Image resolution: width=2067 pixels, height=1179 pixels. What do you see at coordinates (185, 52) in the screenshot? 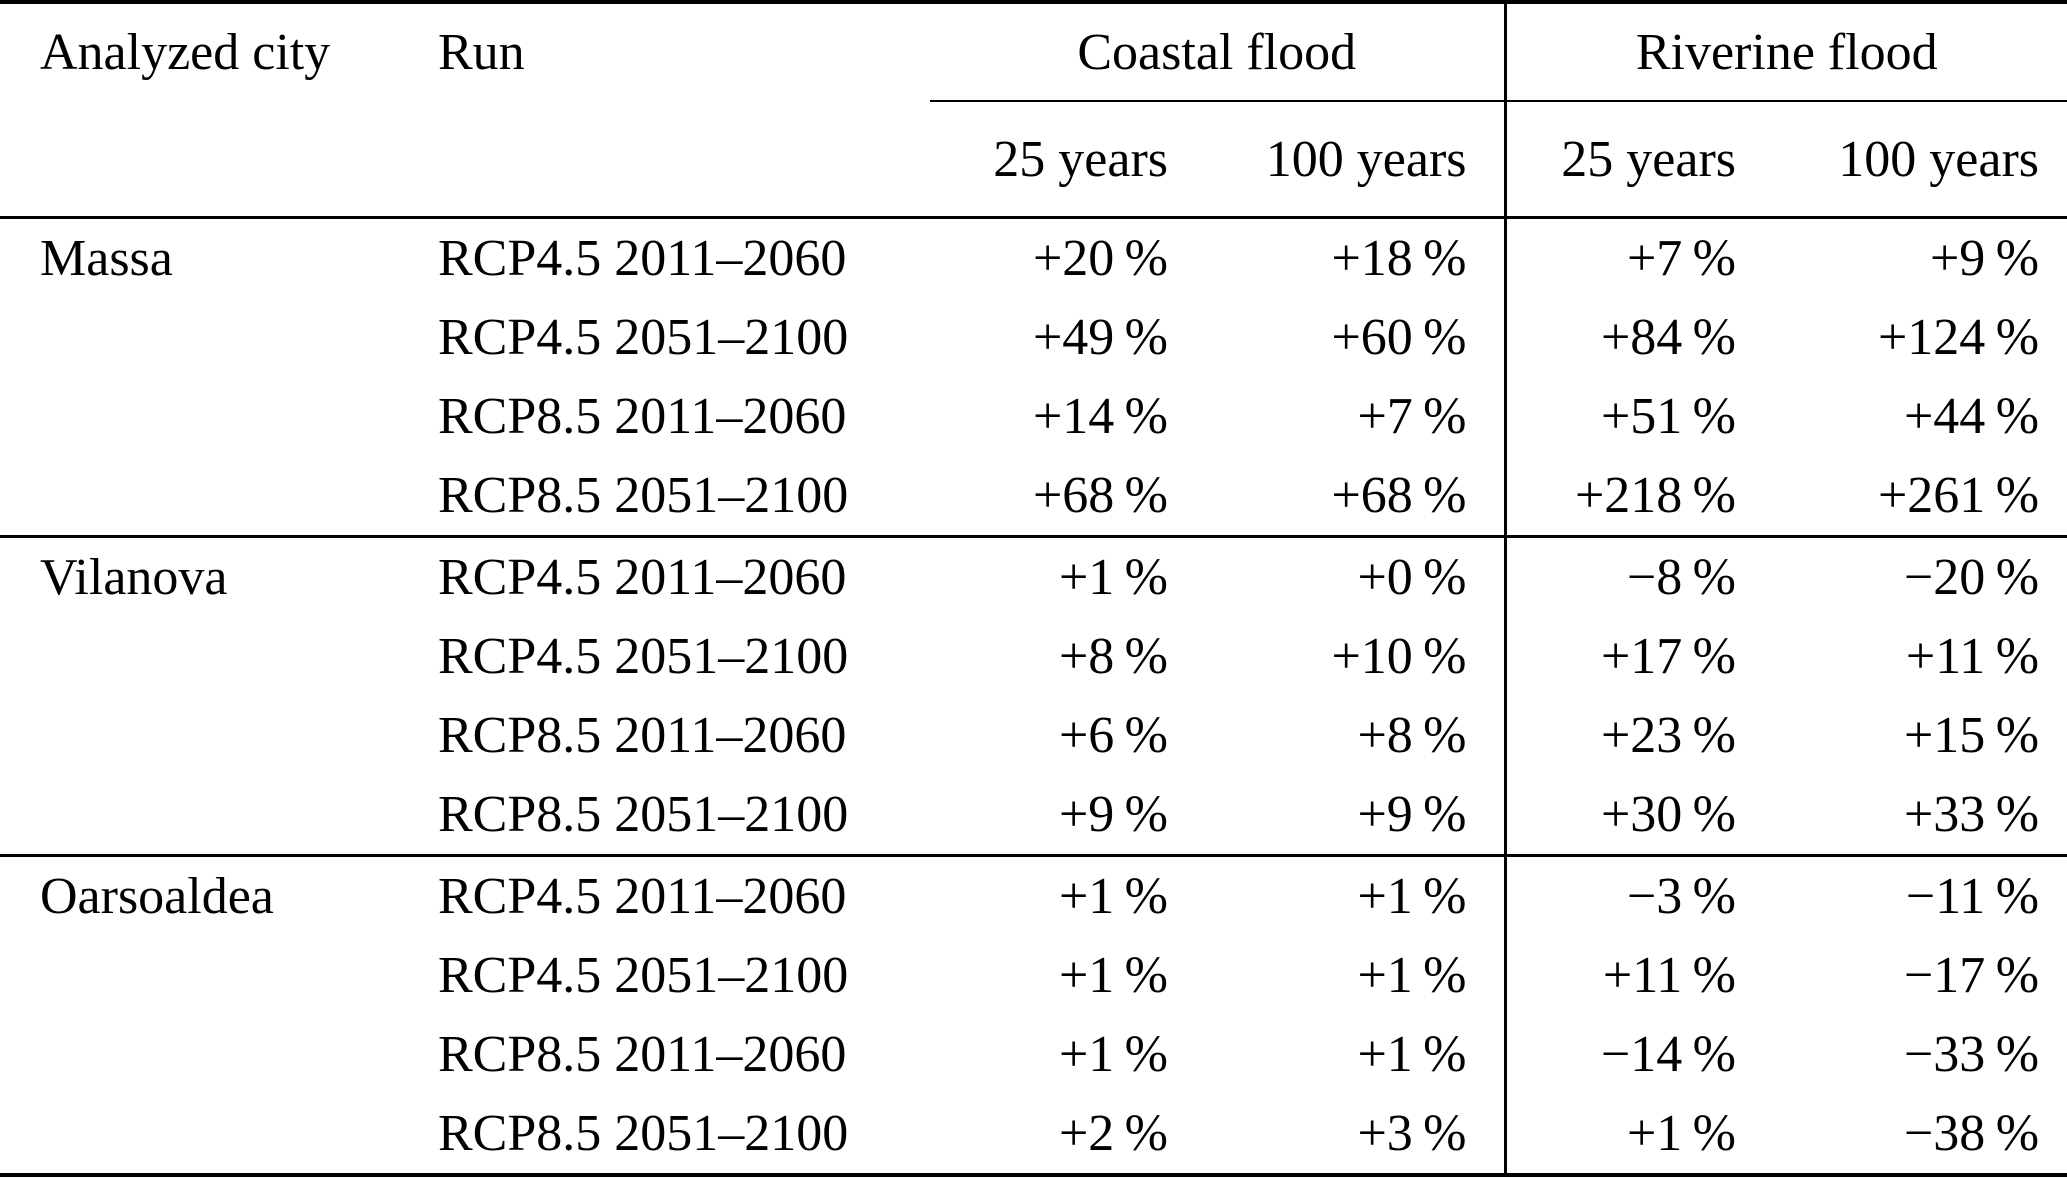
I see `col-header-analyzed-city: Analyzed city` at bounding box center [185, 52].